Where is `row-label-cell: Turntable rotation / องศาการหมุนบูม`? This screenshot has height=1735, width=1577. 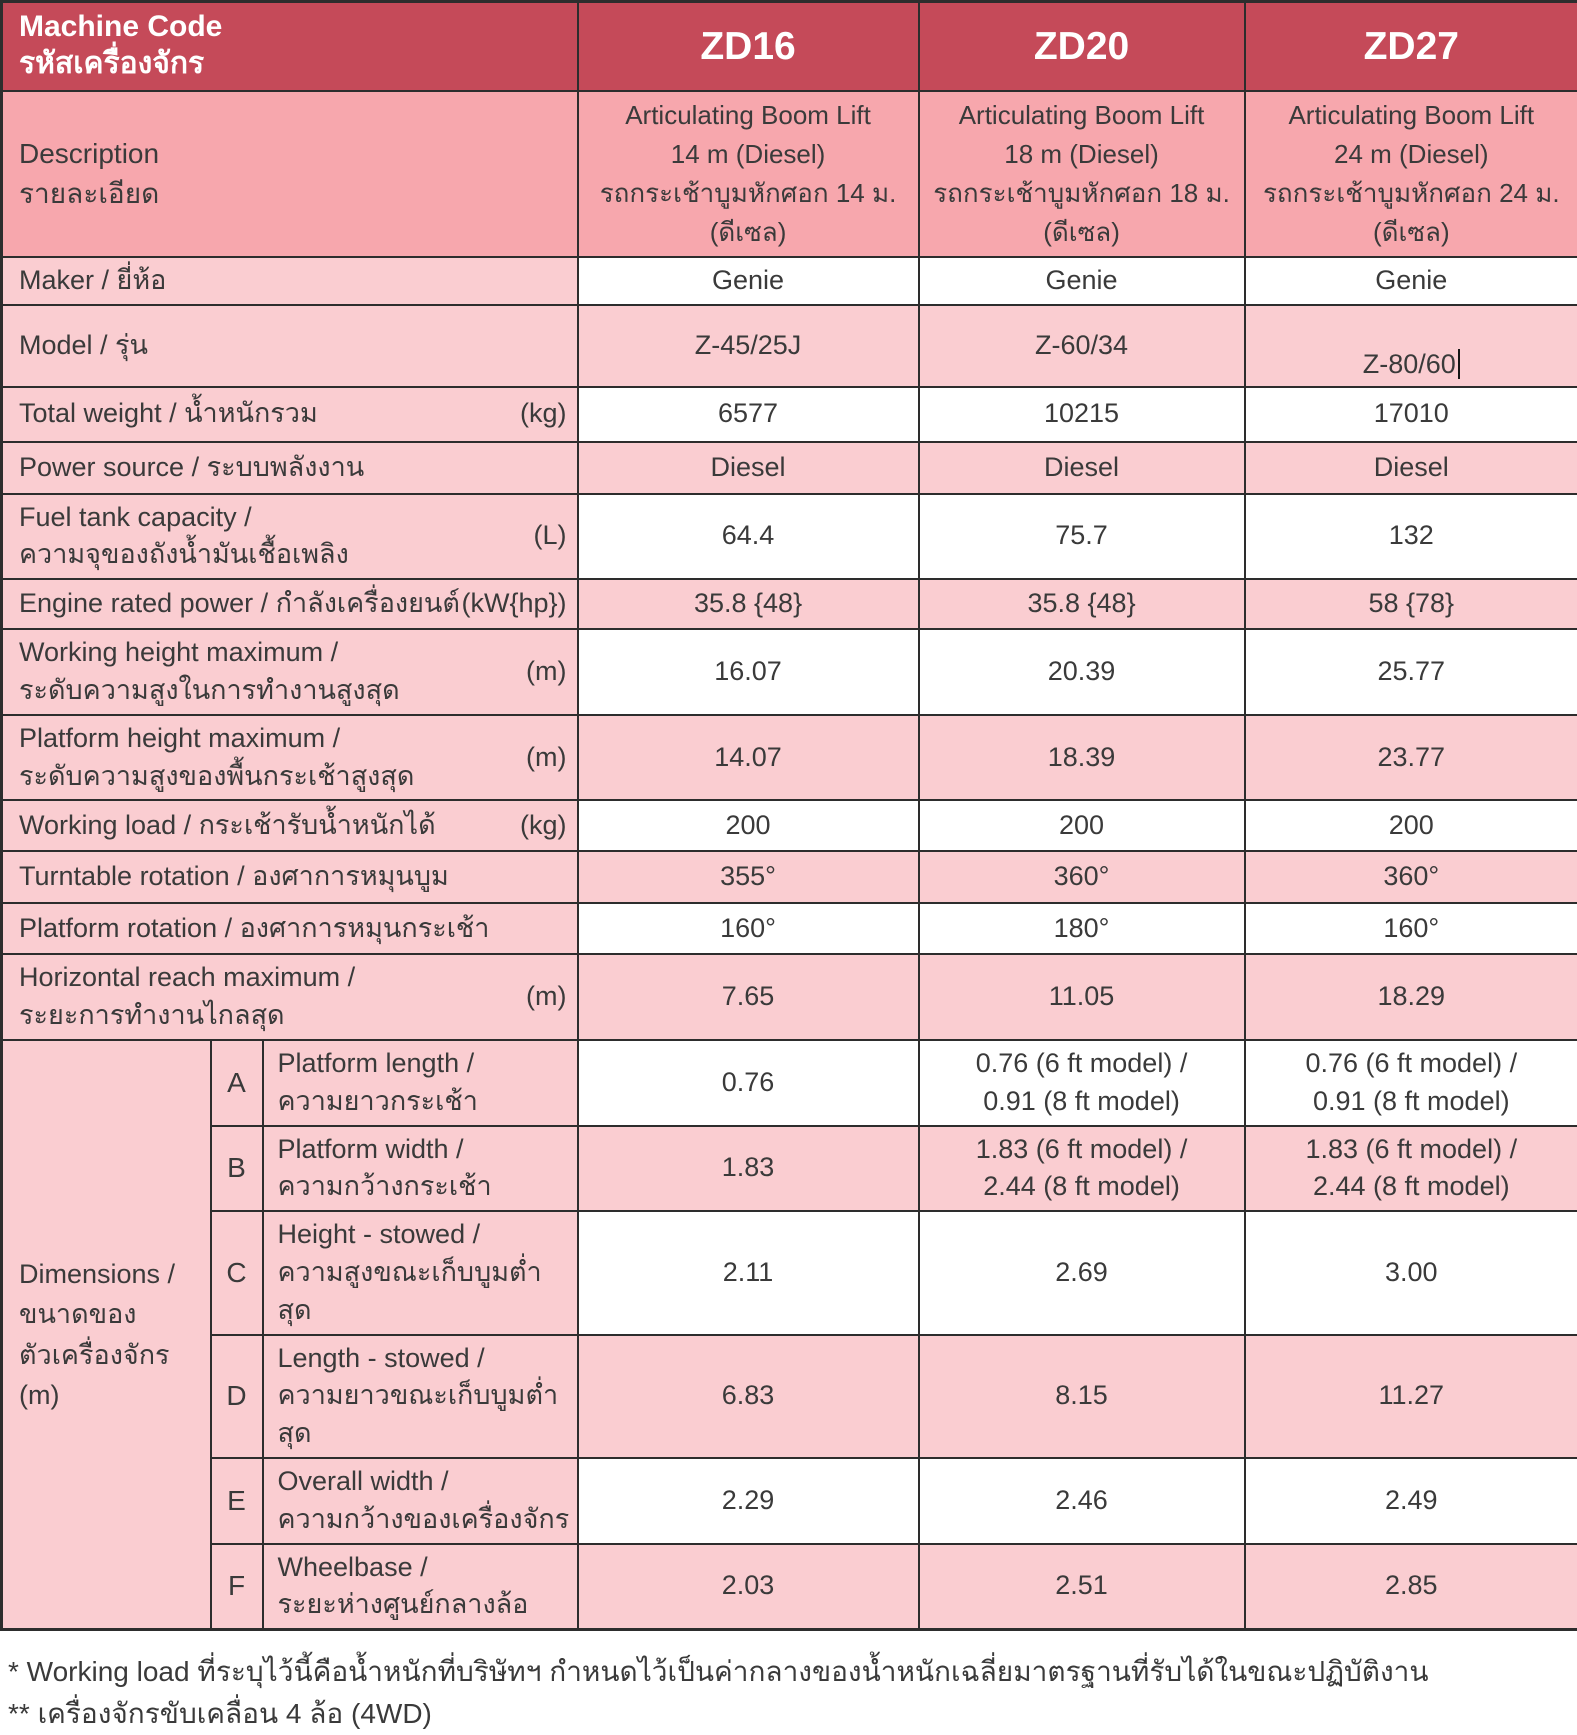 row-label-cell: Turntable rotation / องศาการหมุนบูม is located at coordinates (290, 877).